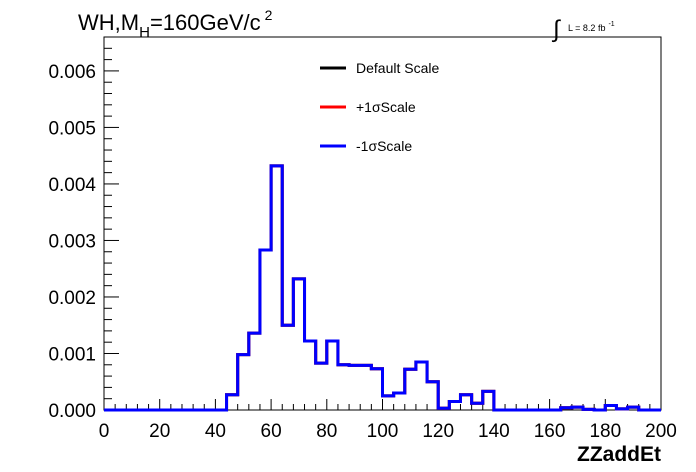 This screenshot has height=472, width=696. I want to click on title-subscript: H, so click(144, 32).